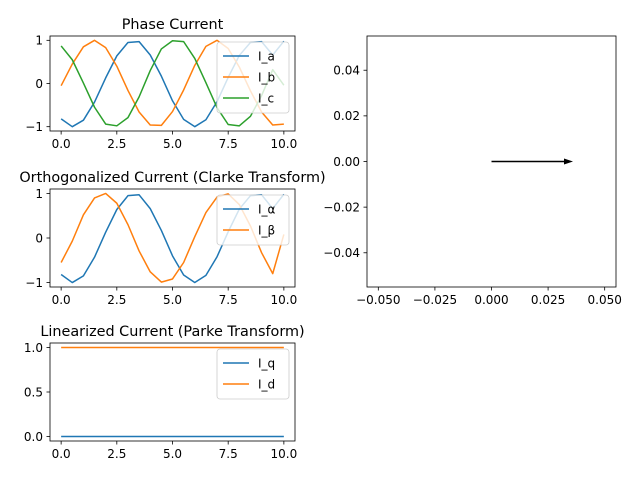 The width and height of the screenshot is (640, 480). What do you see at coordinates (173, 25) in the screenshot?
I see `phase-current-title: Phase Current` at bounding box center [173, 25].